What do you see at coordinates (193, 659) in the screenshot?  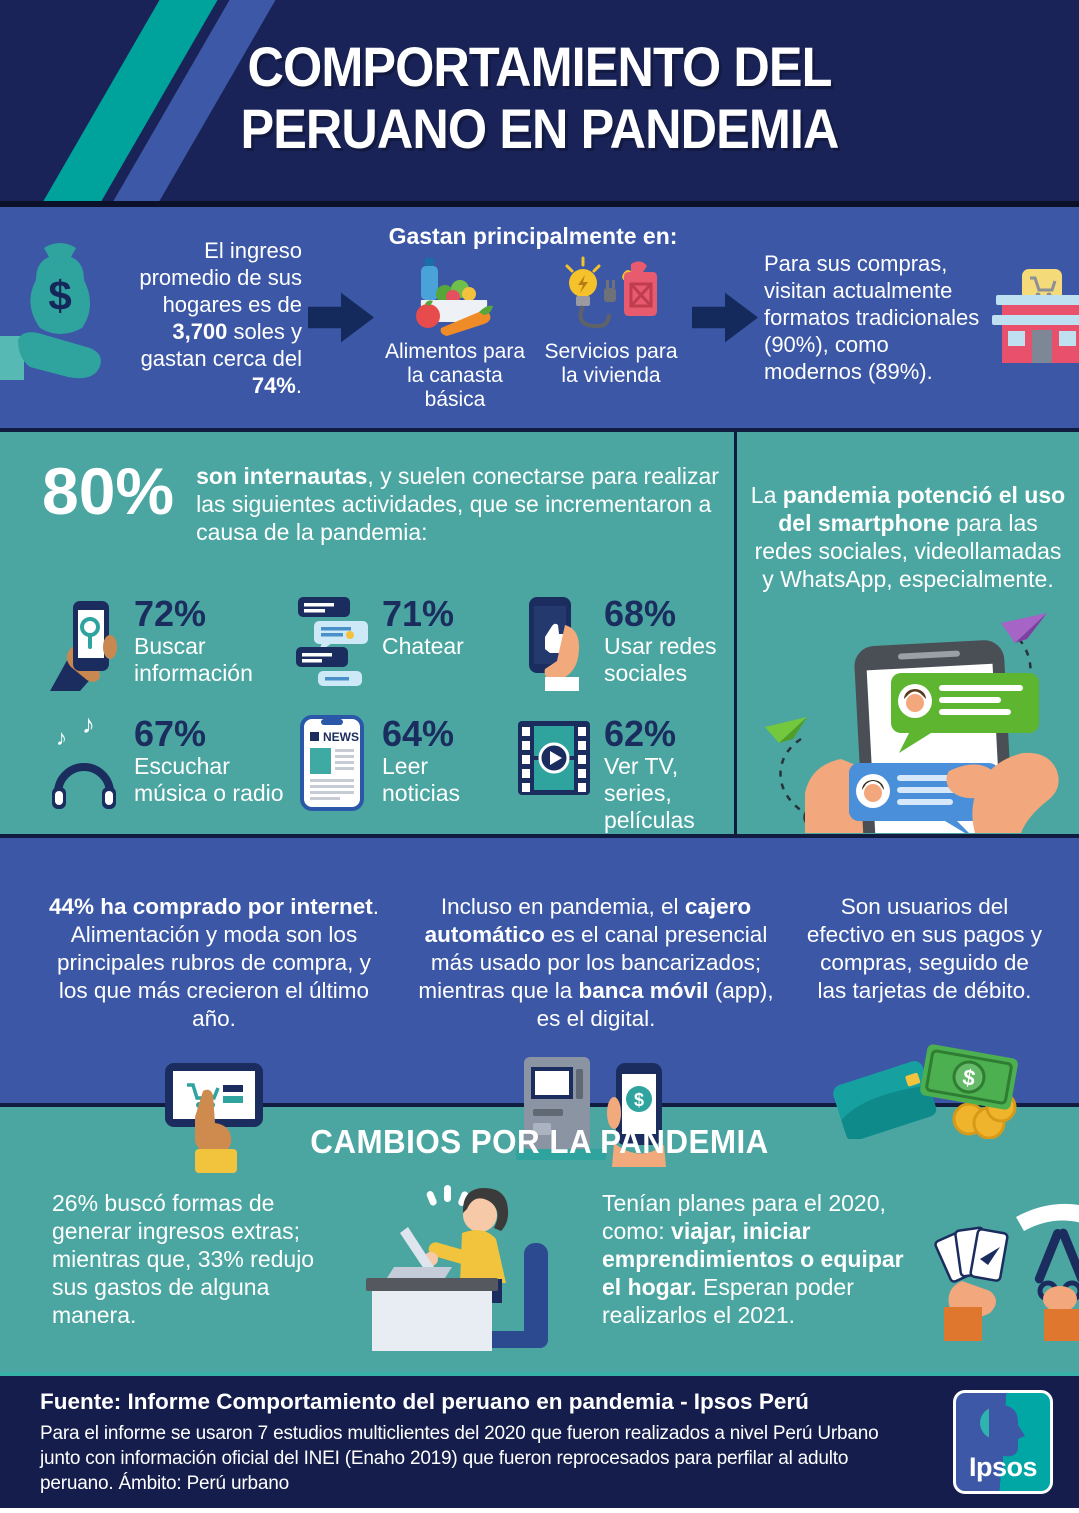 I see `stat-label: Buscar información` at bounding box center [193, 659].